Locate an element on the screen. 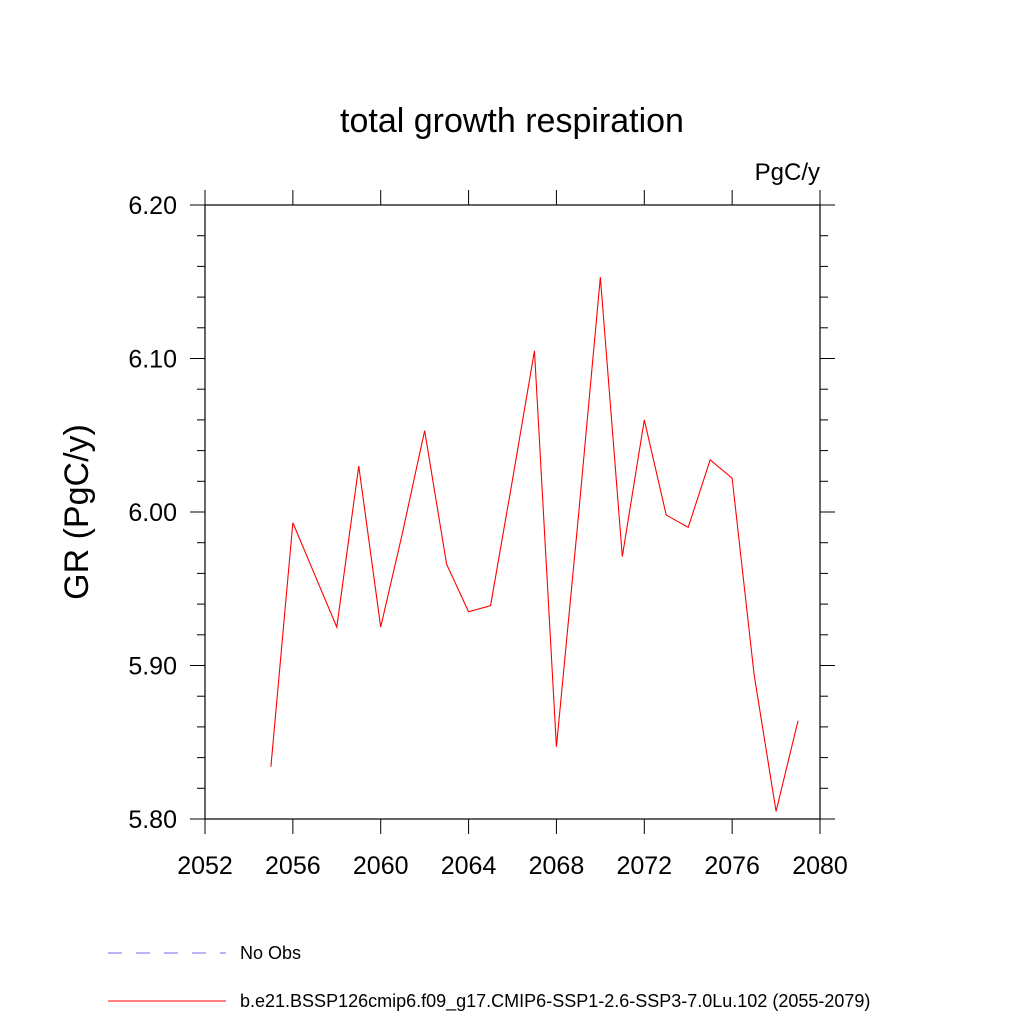 This screenshot has width=1024, height=1024. y-tick-label: 5.90 is located at coordinates (152, 667).